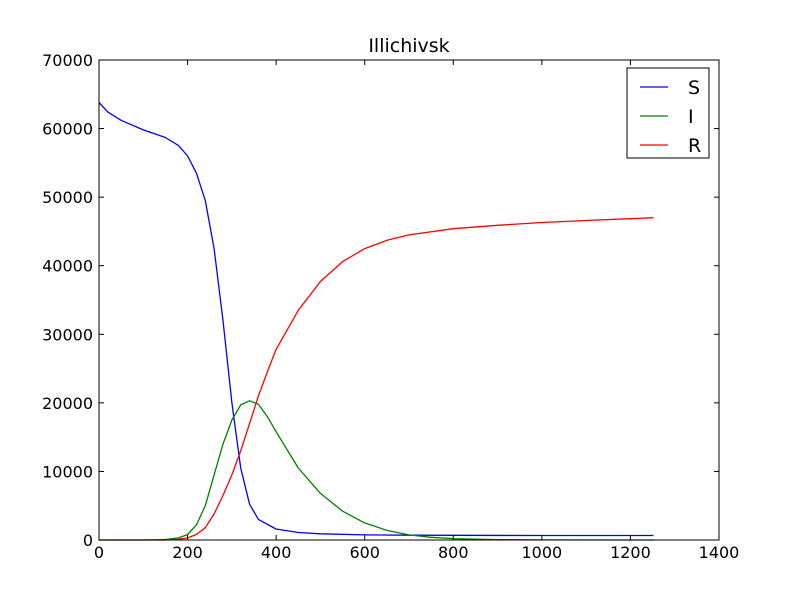 The width and height of the screenshot is (800, 600). What do you see at coordinates (67, 334) in the screenshot?
I see `y-tick-label: 30000` at bounding box center [67, 334].